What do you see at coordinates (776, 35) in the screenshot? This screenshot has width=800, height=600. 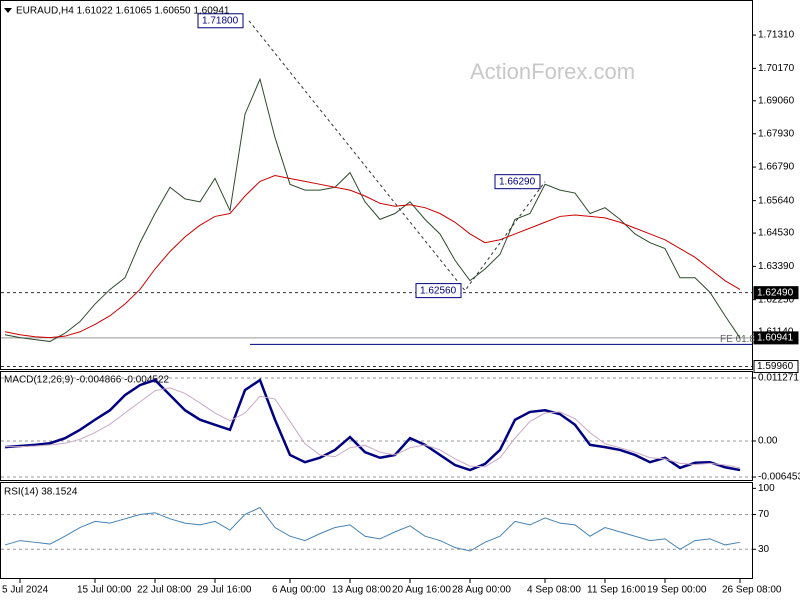 I see `y-tick-label: 1.71310` at bounding box center [776, 35].